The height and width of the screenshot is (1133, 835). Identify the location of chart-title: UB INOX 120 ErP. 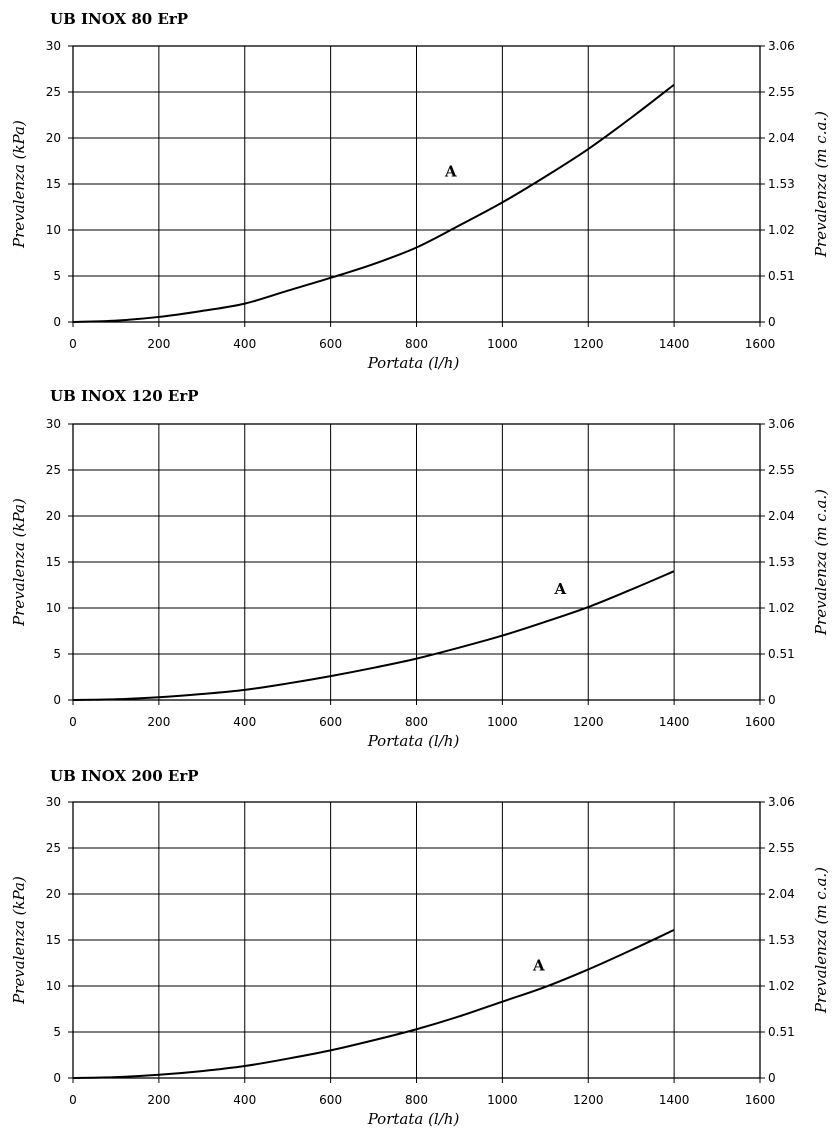
(124, 396).